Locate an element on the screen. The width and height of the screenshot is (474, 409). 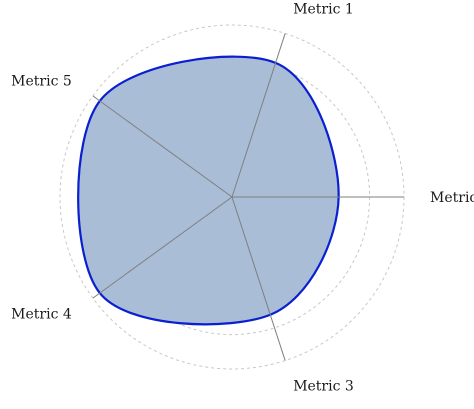
axis-label-2: Metric 2 is located at coordinates (452, 198).